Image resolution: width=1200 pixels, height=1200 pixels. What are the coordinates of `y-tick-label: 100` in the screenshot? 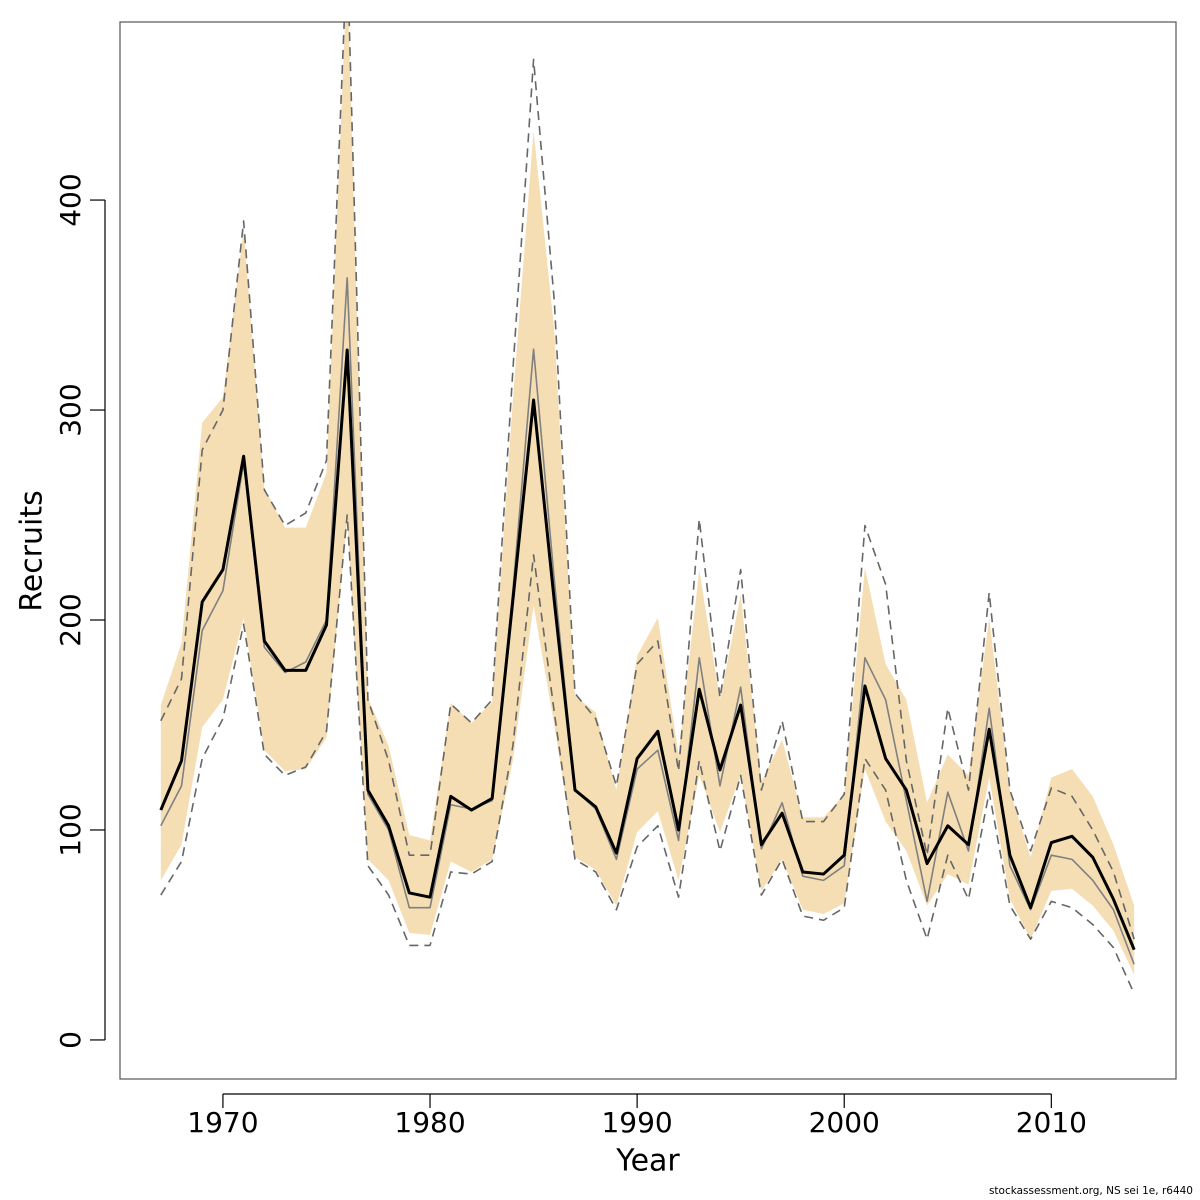 It's located at (70, 829).